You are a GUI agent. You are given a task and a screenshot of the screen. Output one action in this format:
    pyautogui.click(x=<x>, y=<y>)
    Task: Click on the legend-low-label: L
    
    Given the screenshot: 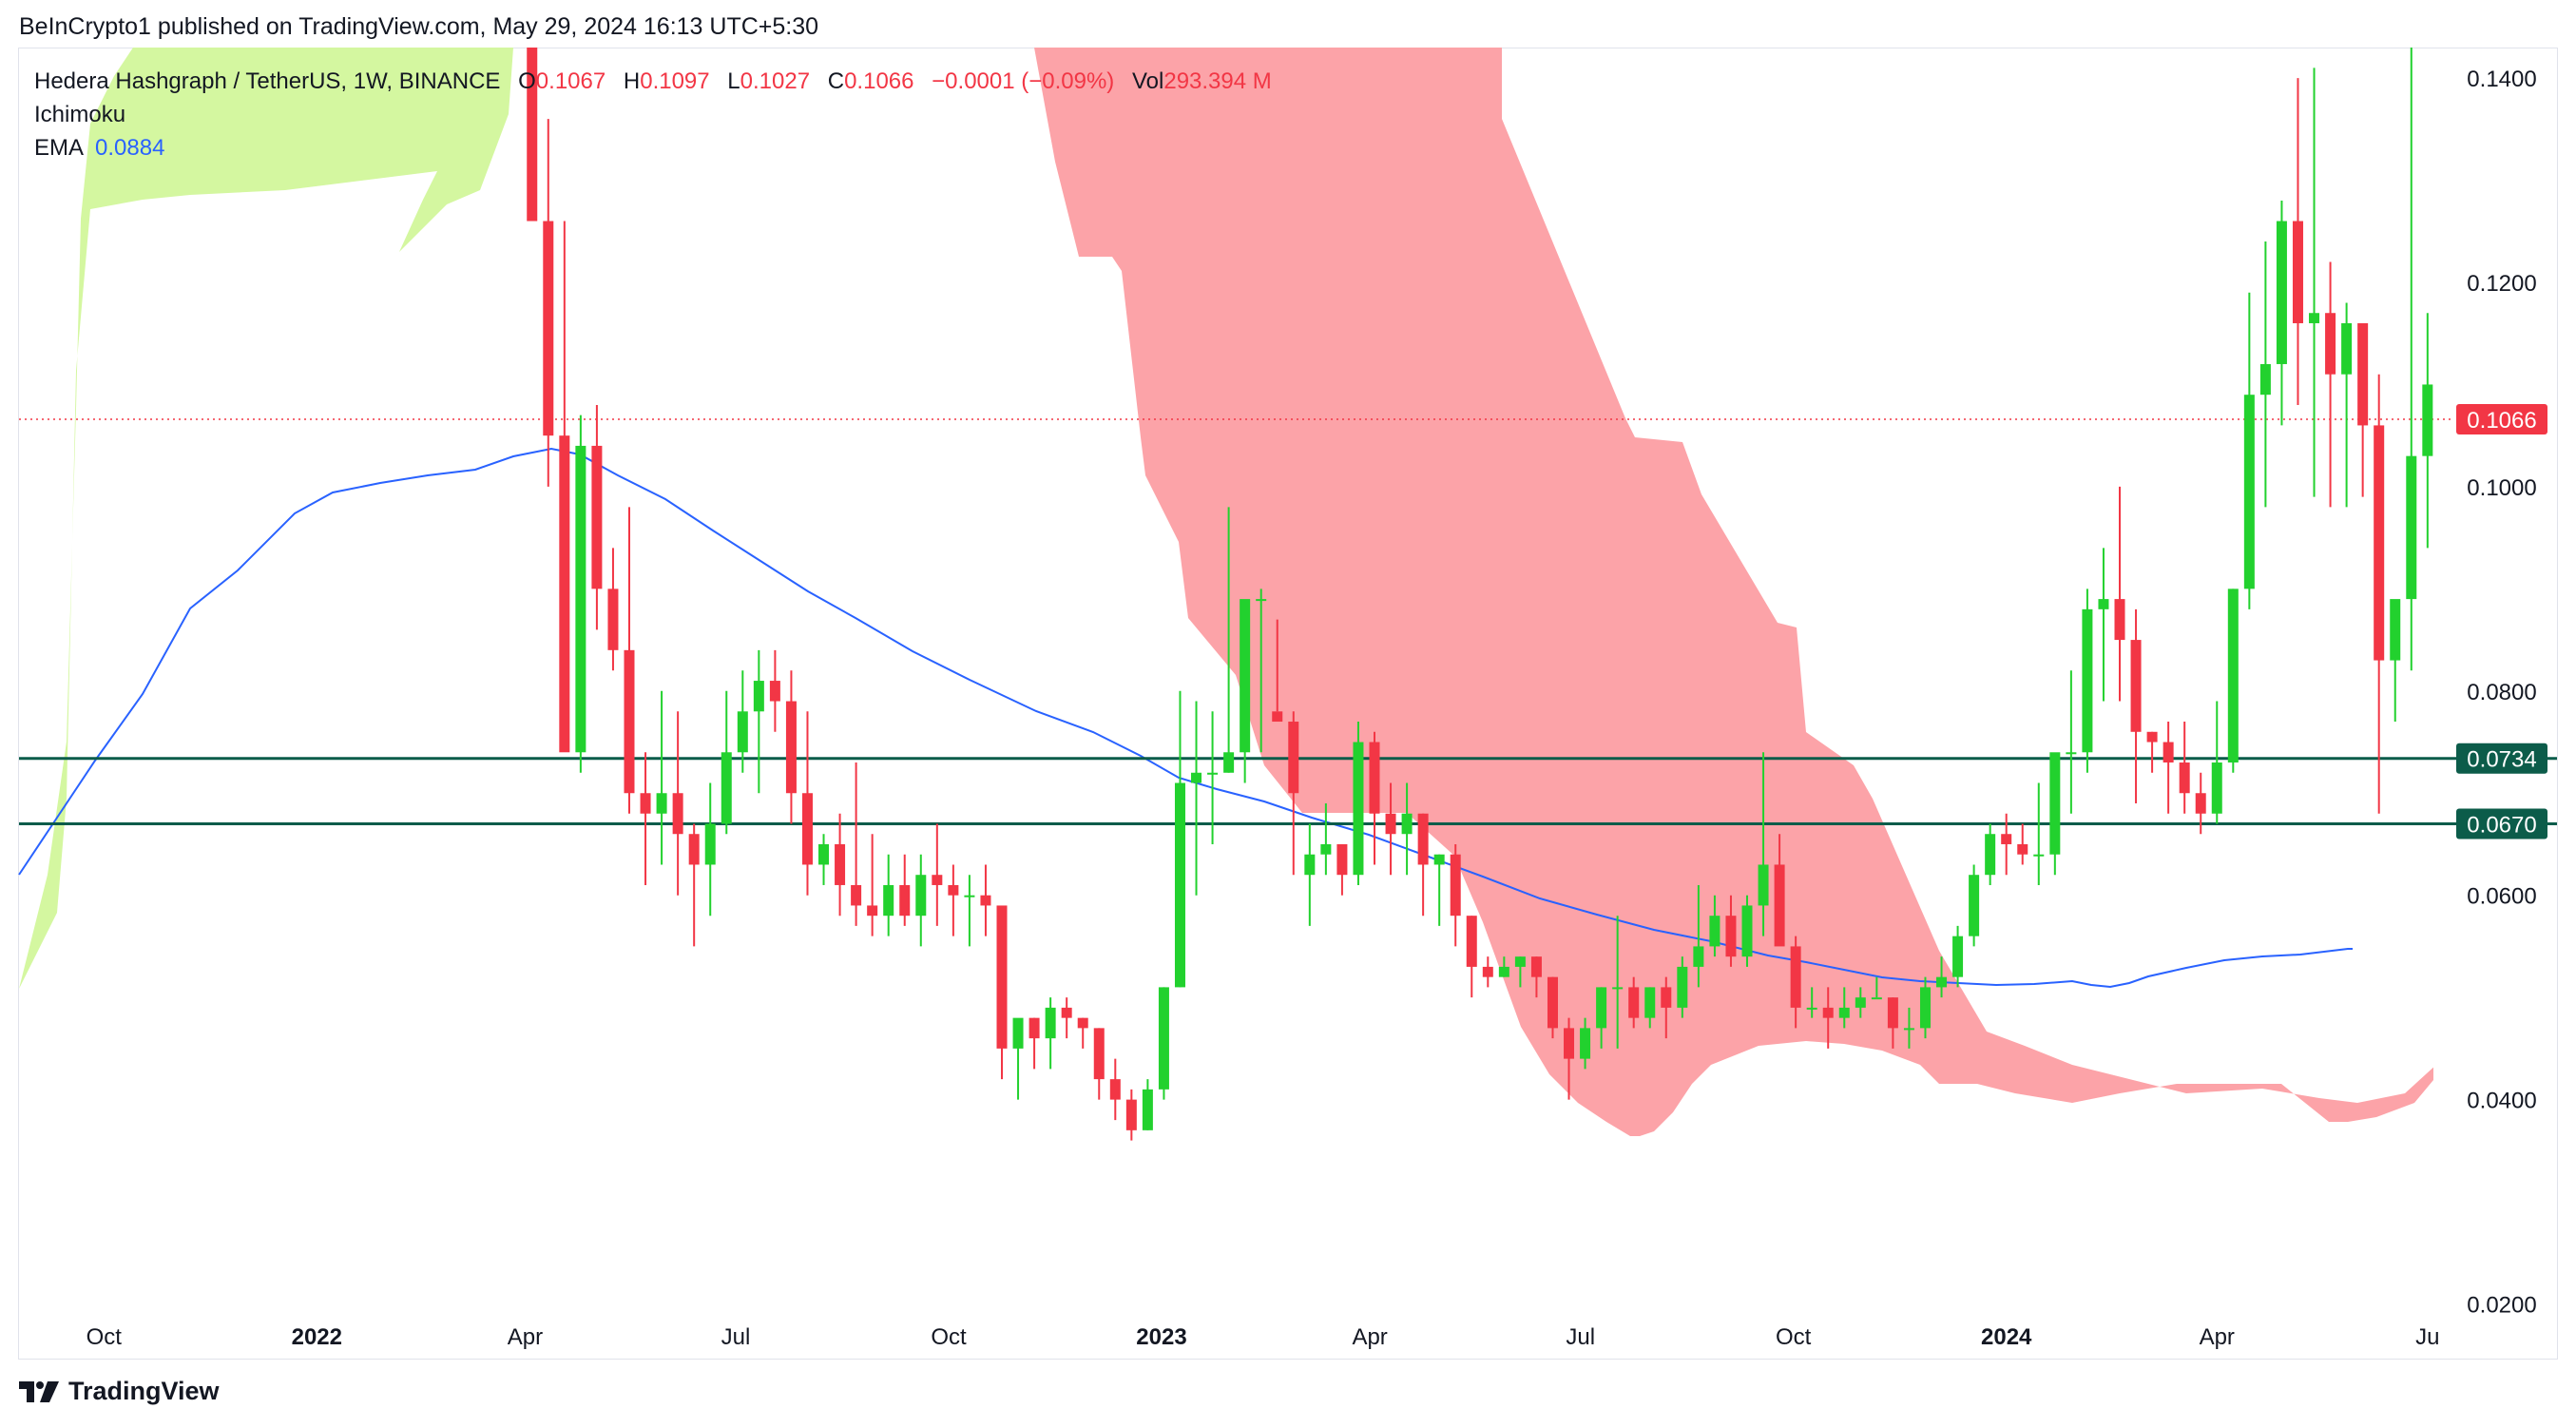 What is the action you would take?
    pyautogui.click(x=734, y=81)
    